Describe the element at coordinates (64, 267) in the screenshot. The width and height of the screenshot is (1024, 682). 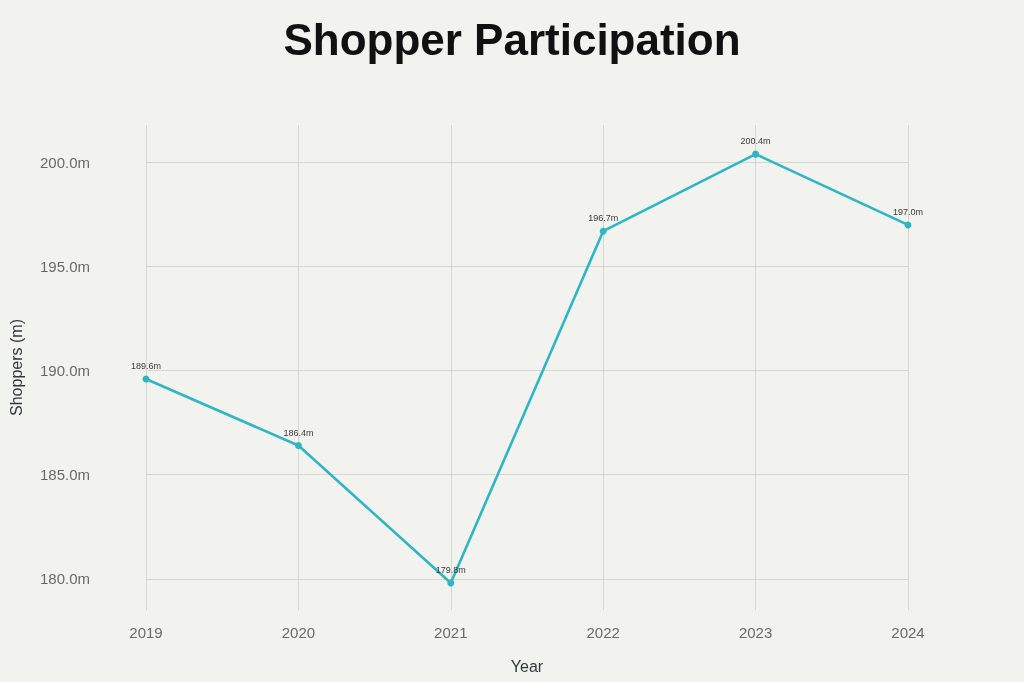
I see `y-tick-label: 195.0m` at that location.